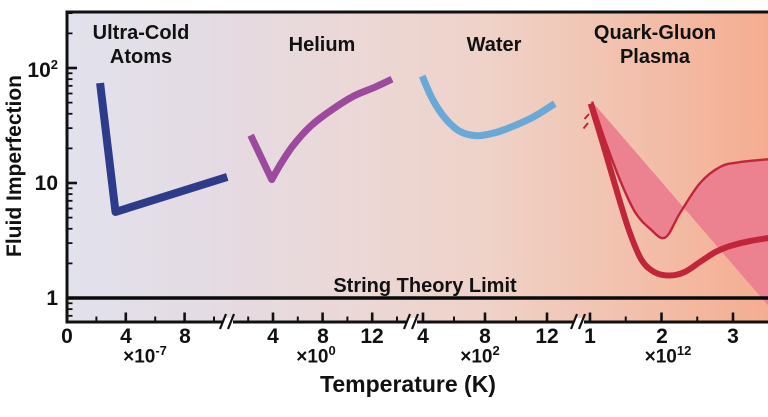 This screenshot has width=768, height=417. I want to click on y-tick-label: 10, so click(46, 183).